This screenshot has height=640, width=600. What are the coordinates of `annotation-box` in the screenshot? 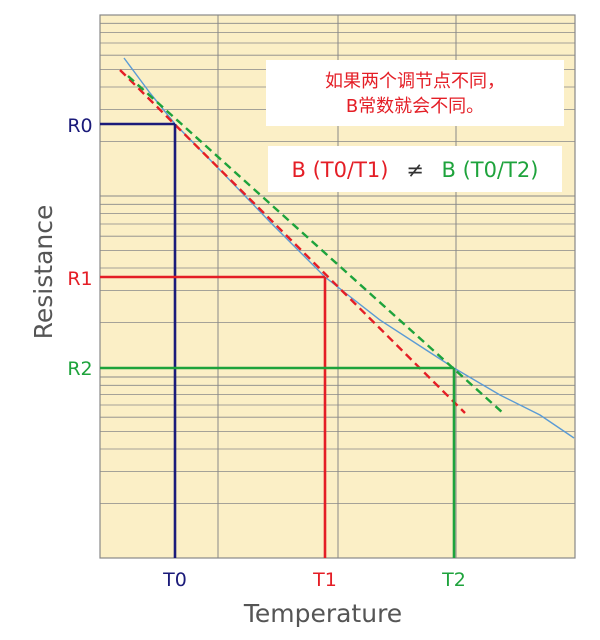 It's located at (415, 93).